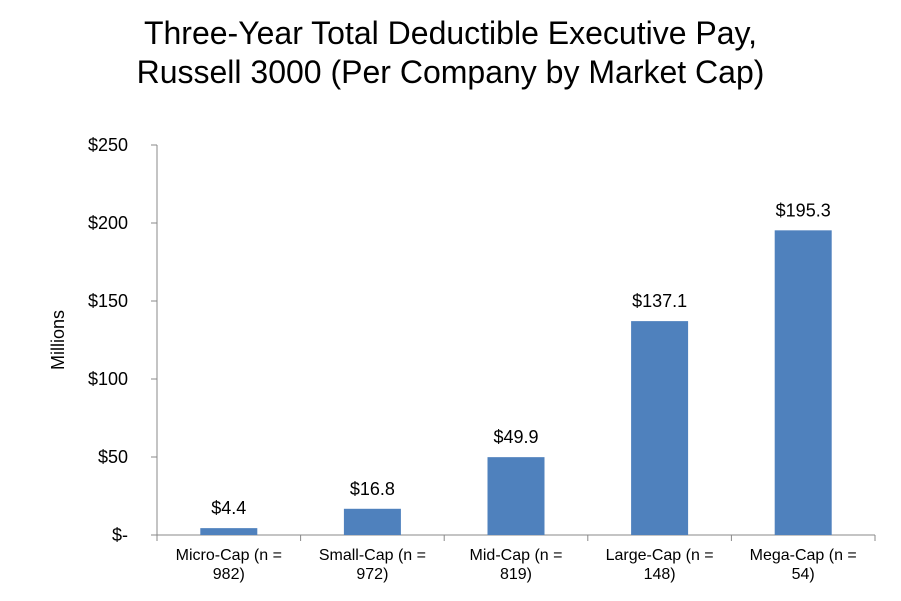 This screenshot has width=901, height=601. I want to click on y-tick-label: $250, so click(108, 145).